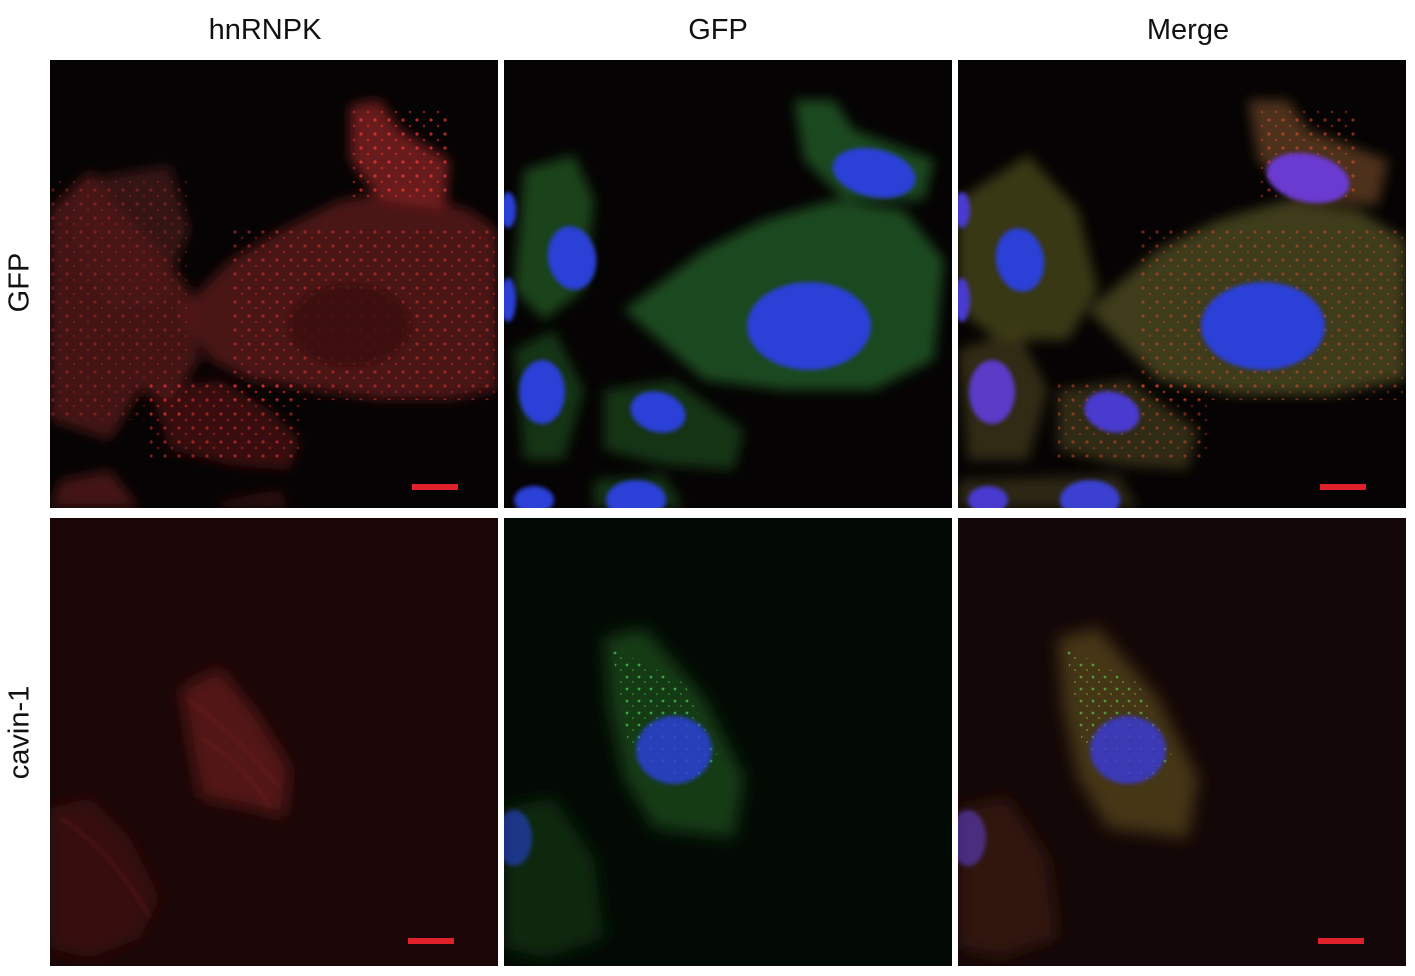 The width and height of the screenshot is (1415, 976). Describe the element at coordinates (265, 30) in the screenshot. I see `column-title-hnrnpk: hnRNPK` at that location.